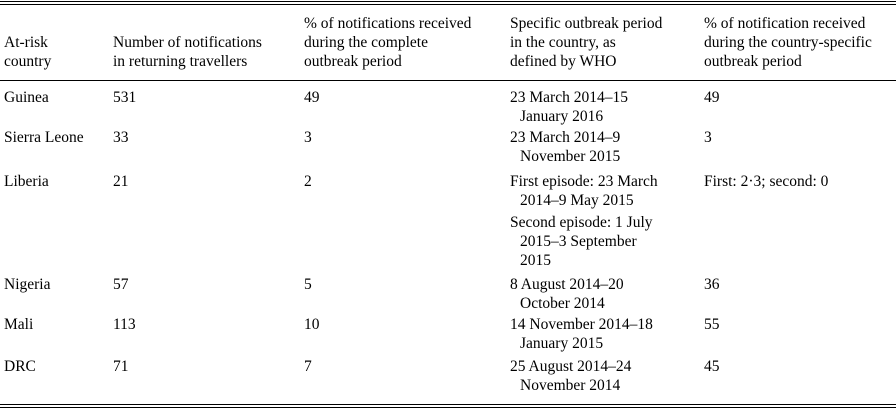 The width and height of the screenshot is (896, 410). I want to click on cell-period: 8 August 2014–20 October 2014, so click(567, 294).